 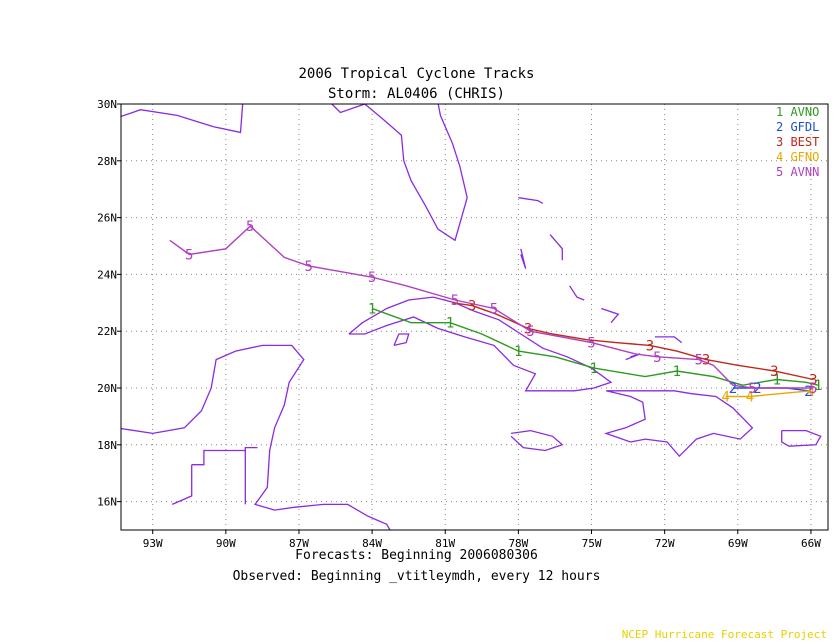 What do you see at coordinates (107, 502) in the screenshot?
I see `y-tick-label: 16N` at bounding box center [107, 502].